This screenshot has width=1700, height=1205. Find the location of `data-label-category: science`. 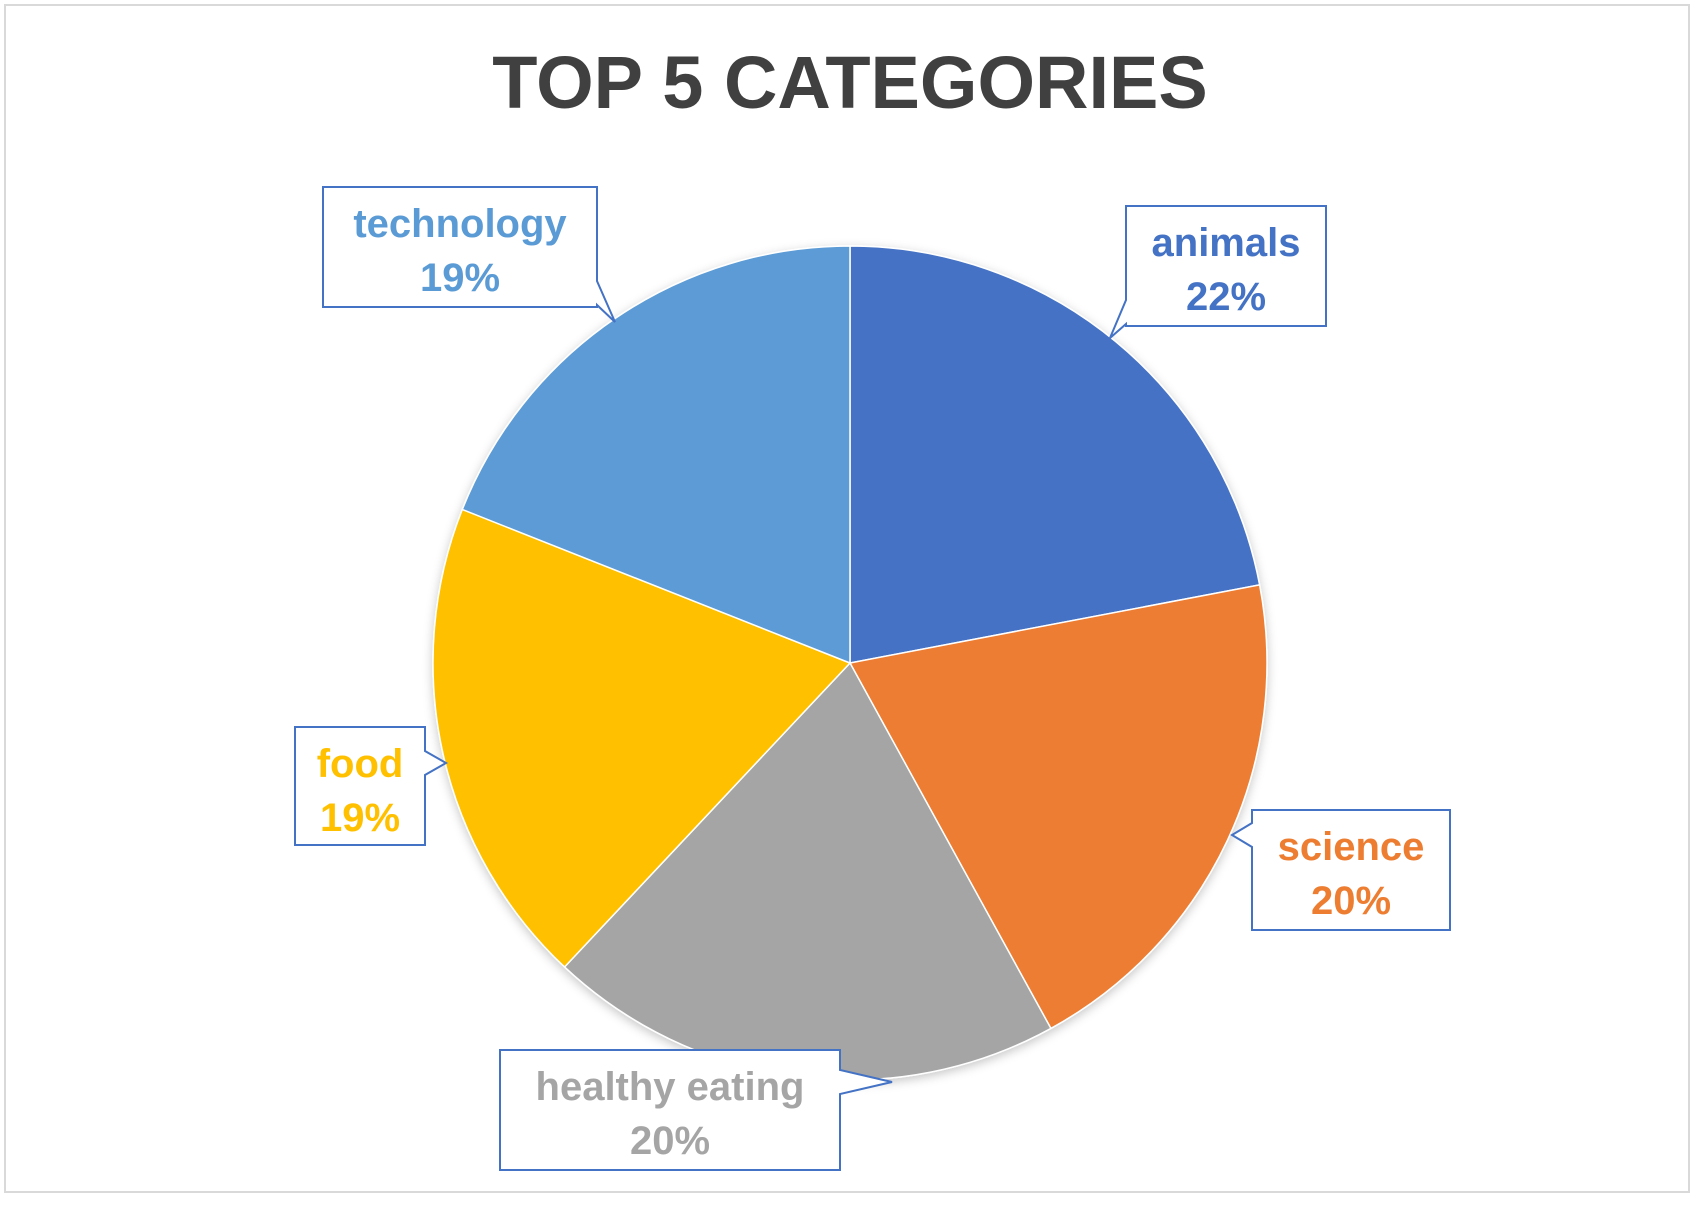

data-label-category: science is located at coordinates (1351, 847).